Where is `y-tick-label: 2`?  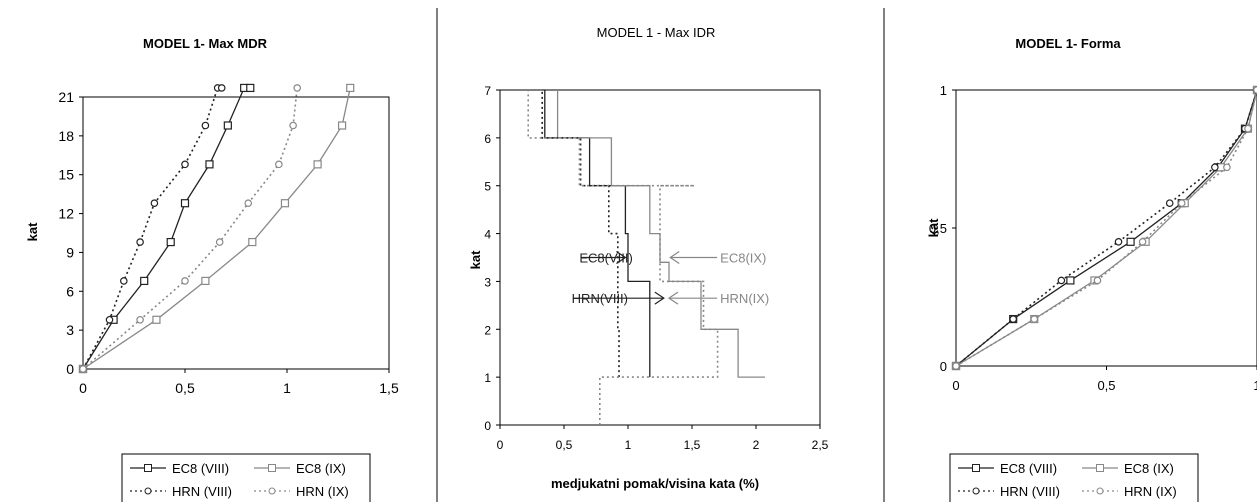 y-tick-label: 2 is located at coordinates (487, 330).